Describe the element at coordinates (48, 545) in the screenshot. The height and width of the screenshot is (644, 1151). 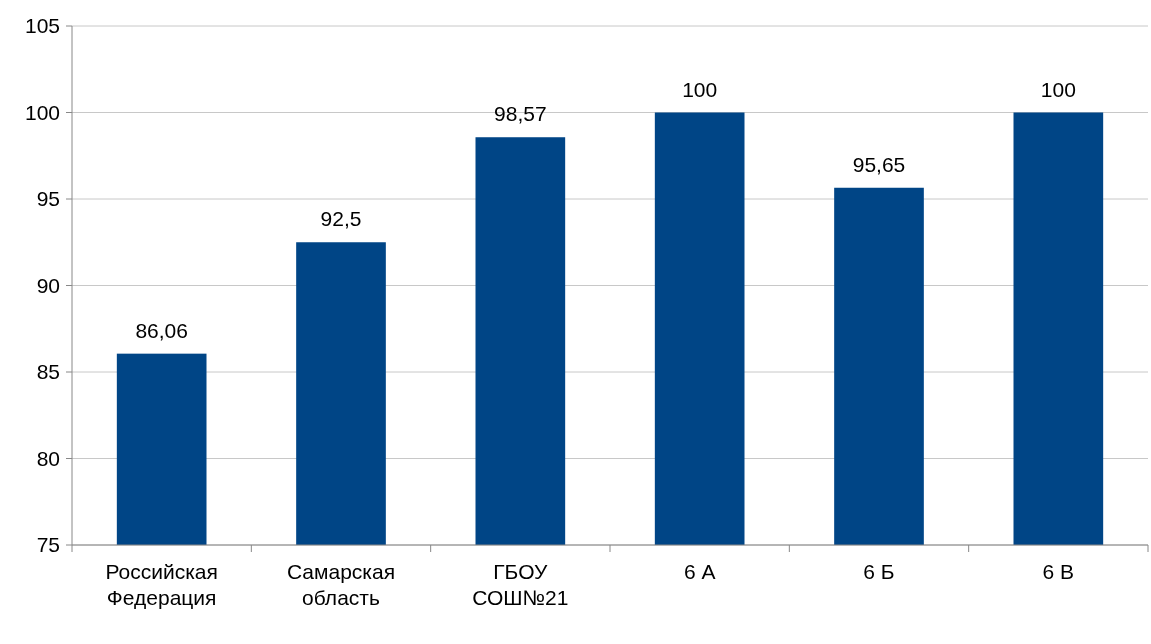
I see `y-tick-label: 75` at that location.